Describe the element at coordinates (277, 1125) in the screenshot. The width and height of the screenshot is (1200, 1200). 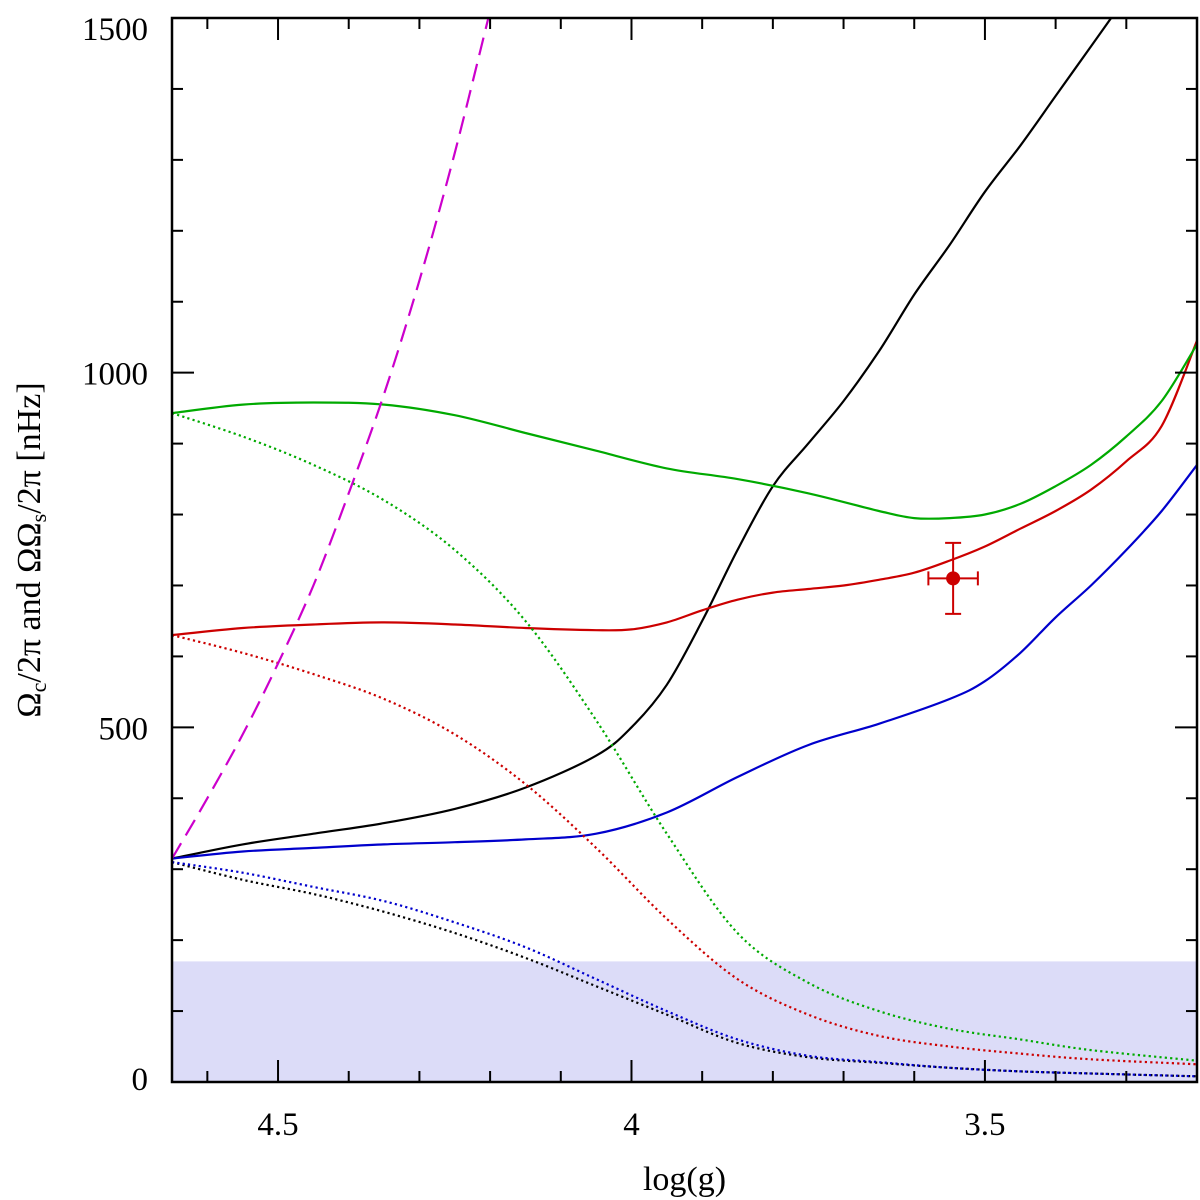
I see `x-tick-label: 4.5` at that location.